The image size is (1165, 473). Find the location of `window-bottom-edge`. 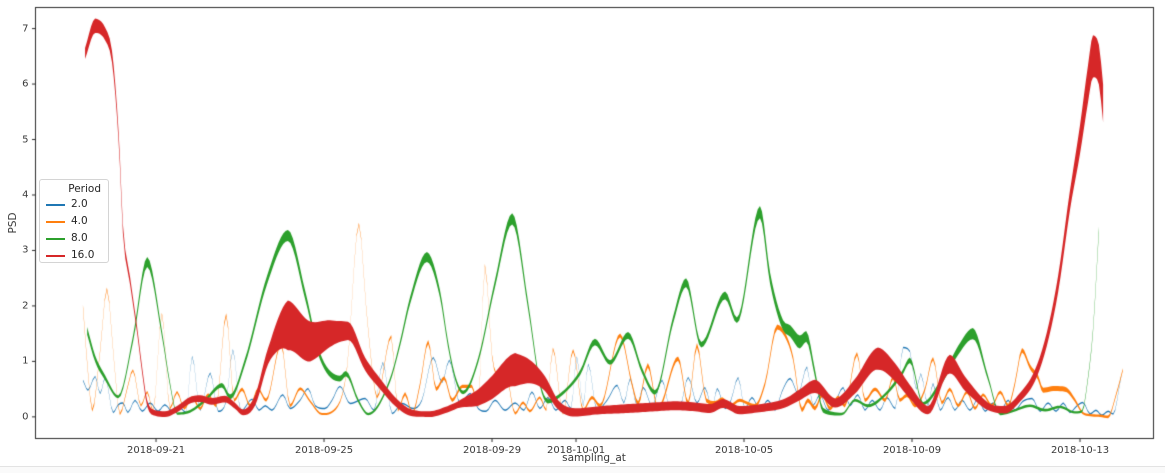

window-bottom-edge is located at coordinates (582, 469).